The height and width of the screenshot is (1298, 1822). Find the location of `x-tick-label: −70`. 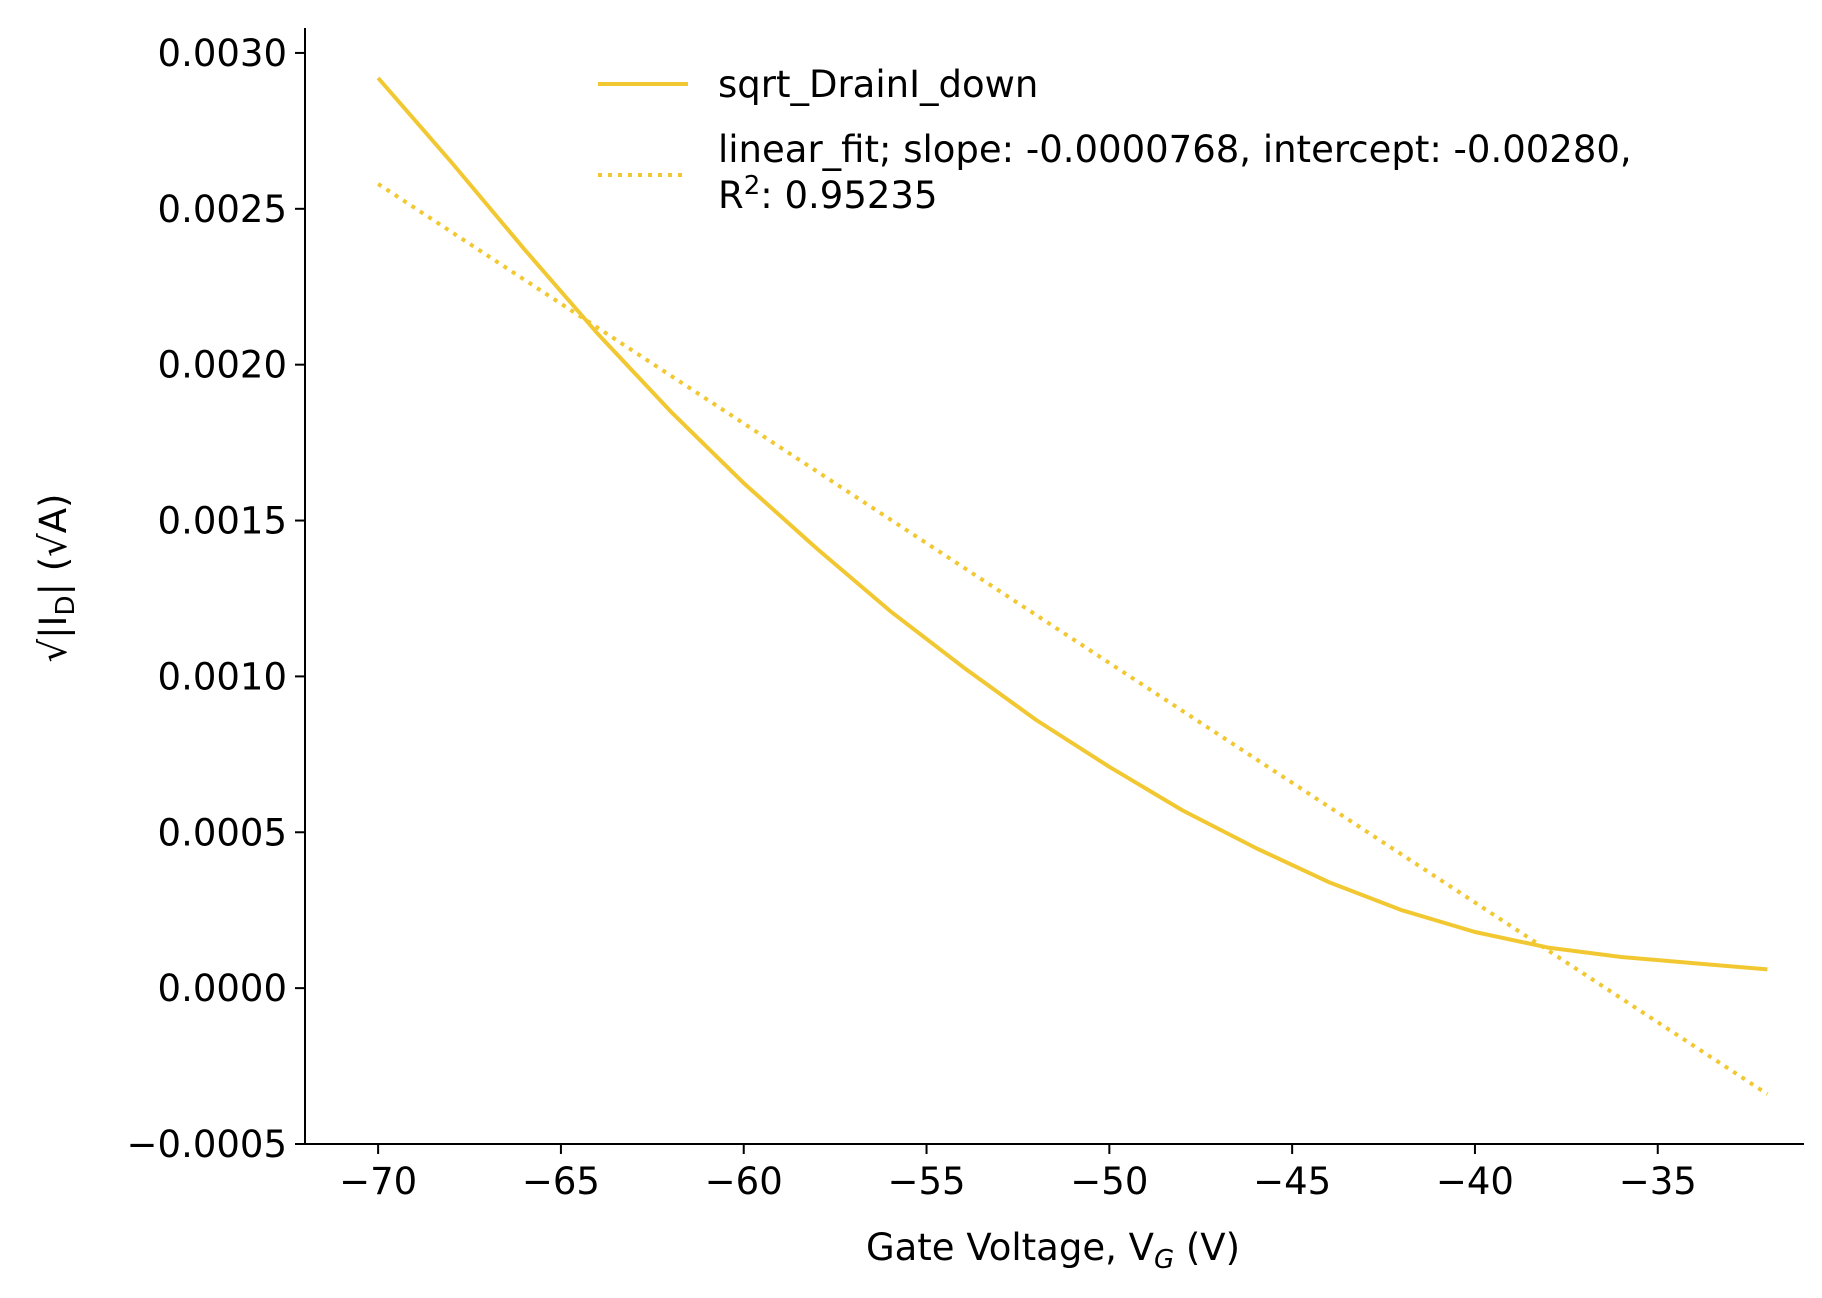

x-tick-label: −70 is located at coordinates (378, 1181).